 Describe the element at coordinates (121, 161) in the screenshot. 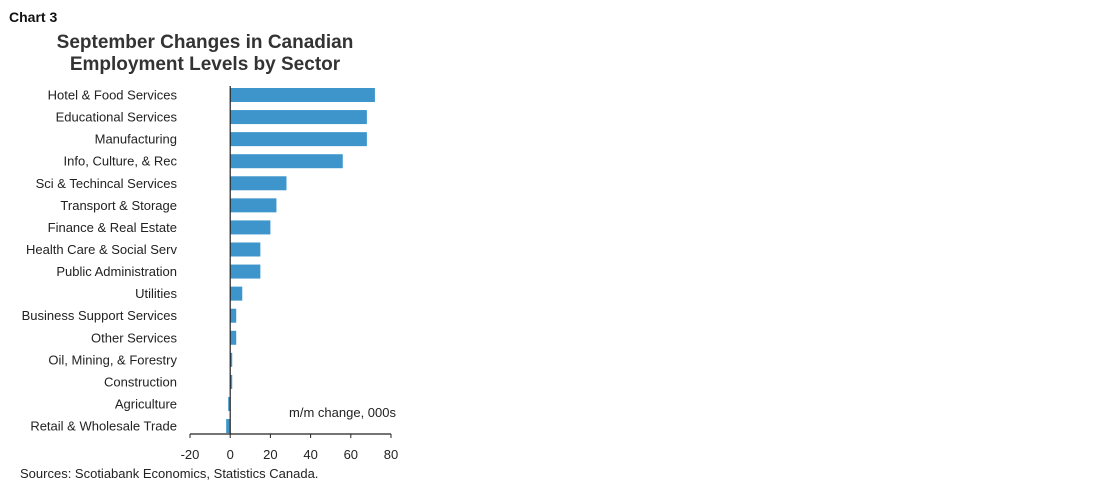

I see `category-label-3: Info, Culture, & Rec` at that location.